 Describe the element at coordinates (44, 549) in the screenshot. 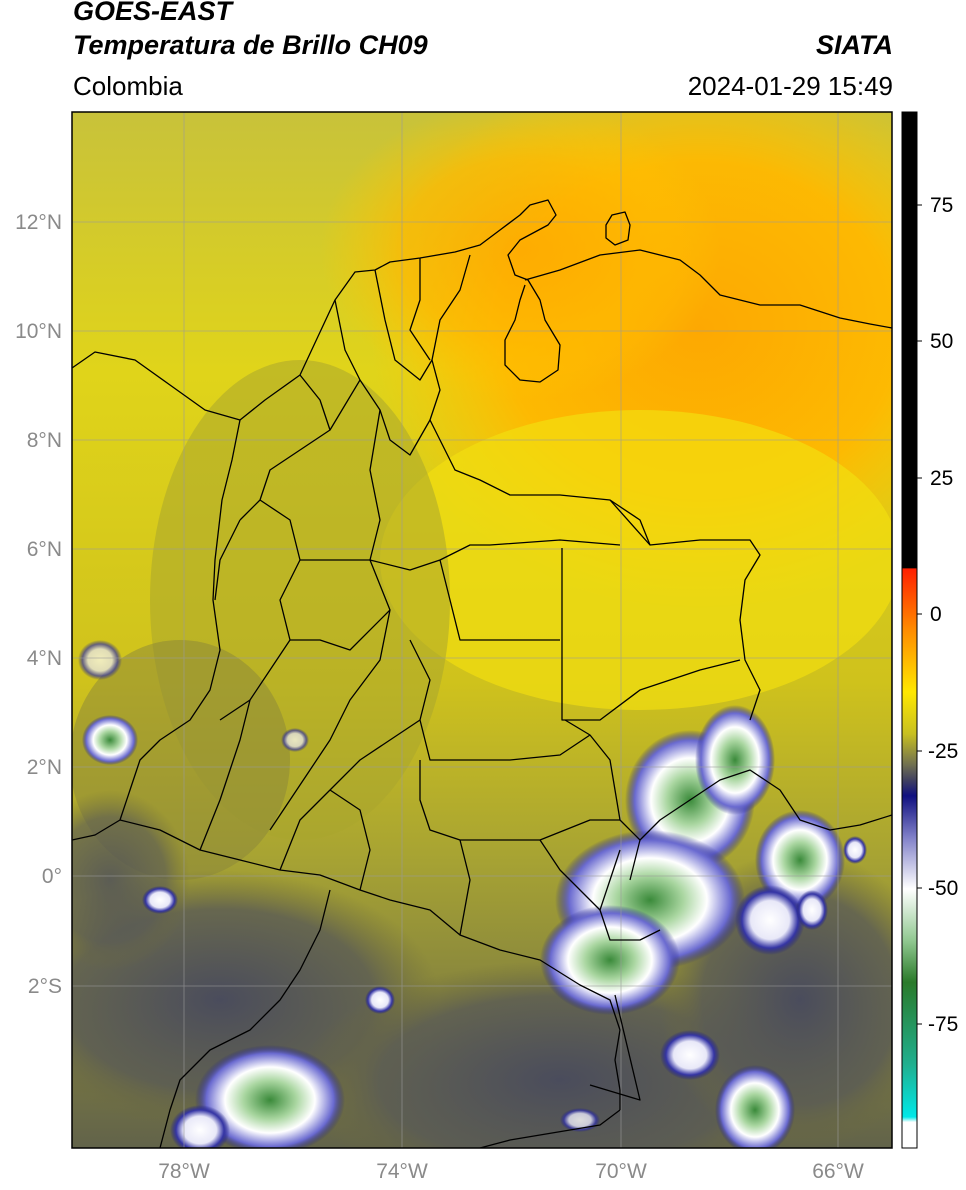

I see `lat-label: 6°N` at that location.